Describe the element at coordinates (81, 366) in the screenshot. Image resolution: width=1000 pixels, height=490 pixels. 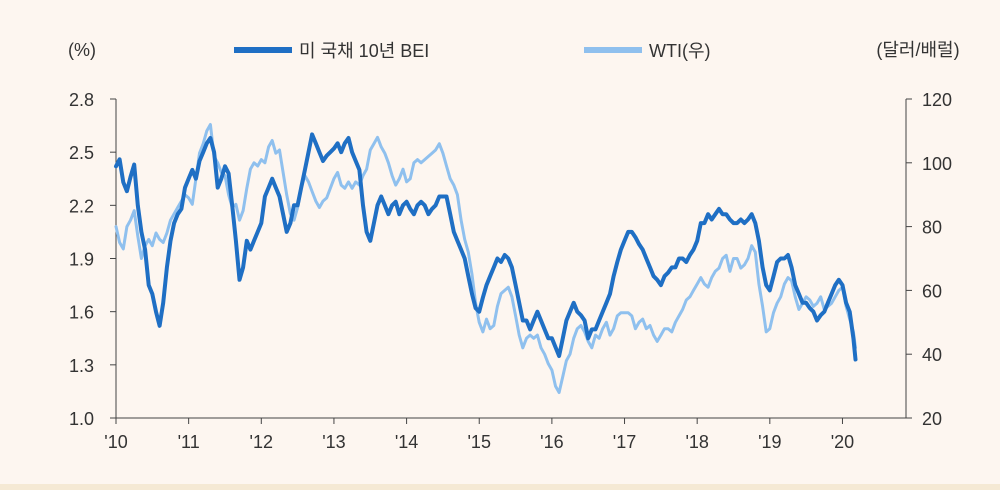
I see `y-left-tick-label: 1.3` at that location.